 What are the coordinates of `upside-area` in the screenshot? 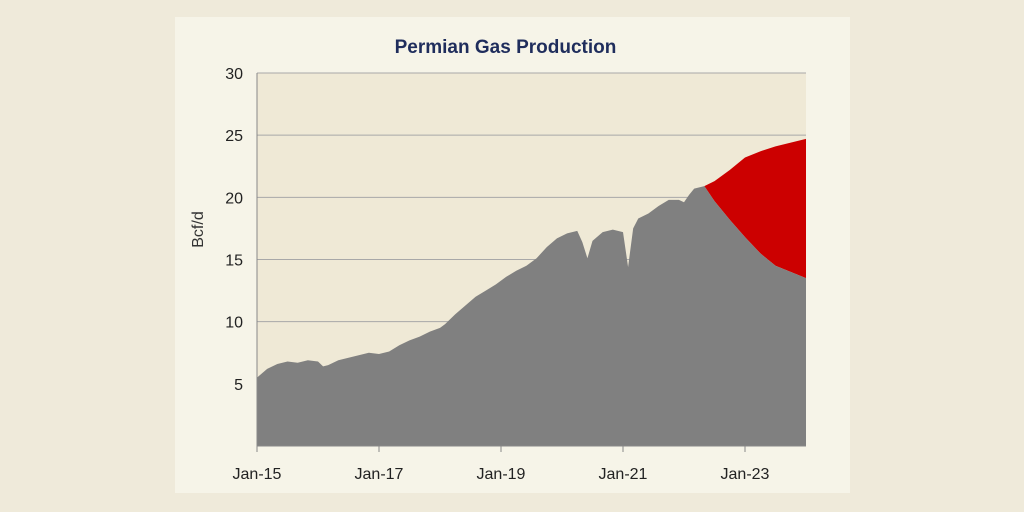 It's located at (755, 208).